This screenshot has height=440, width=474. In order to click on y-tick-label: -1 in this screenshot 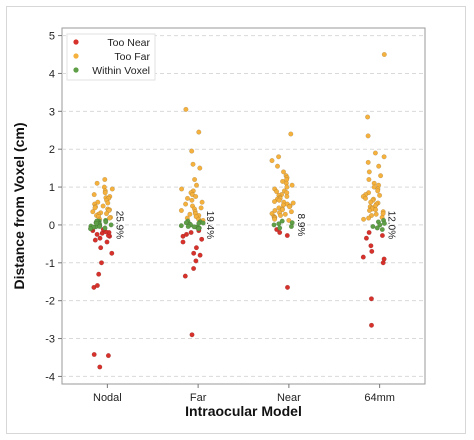, I will do `click(50, 264)`.